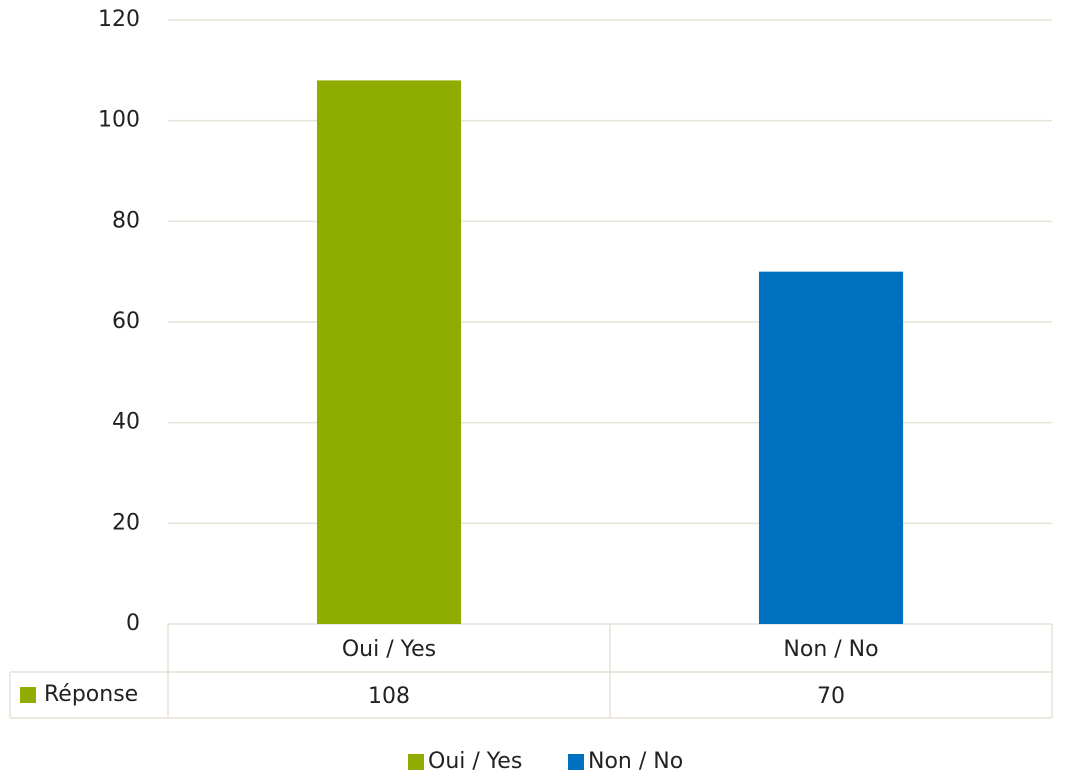 The image size is (1082, 774). What do you see at coordinates (126, 422) in the screenshot?
I see `y-tick-label: 40` at bounding box center [126, 422].